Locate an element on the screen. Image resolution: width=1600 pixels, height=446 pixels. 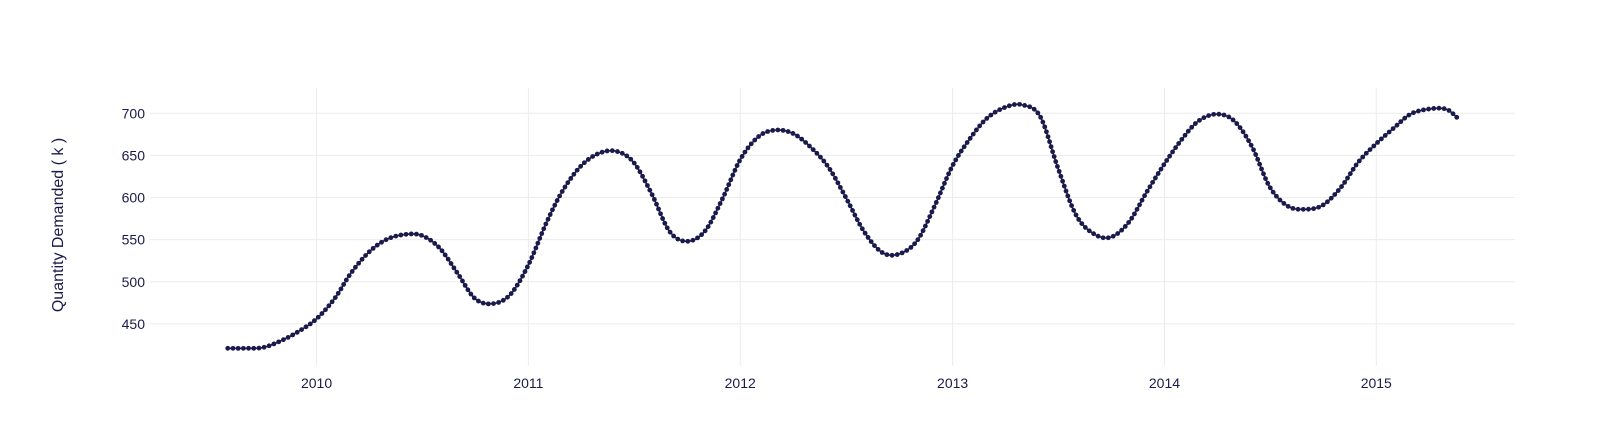
y-tick-label: 700 is located at coordinates (134, 113).